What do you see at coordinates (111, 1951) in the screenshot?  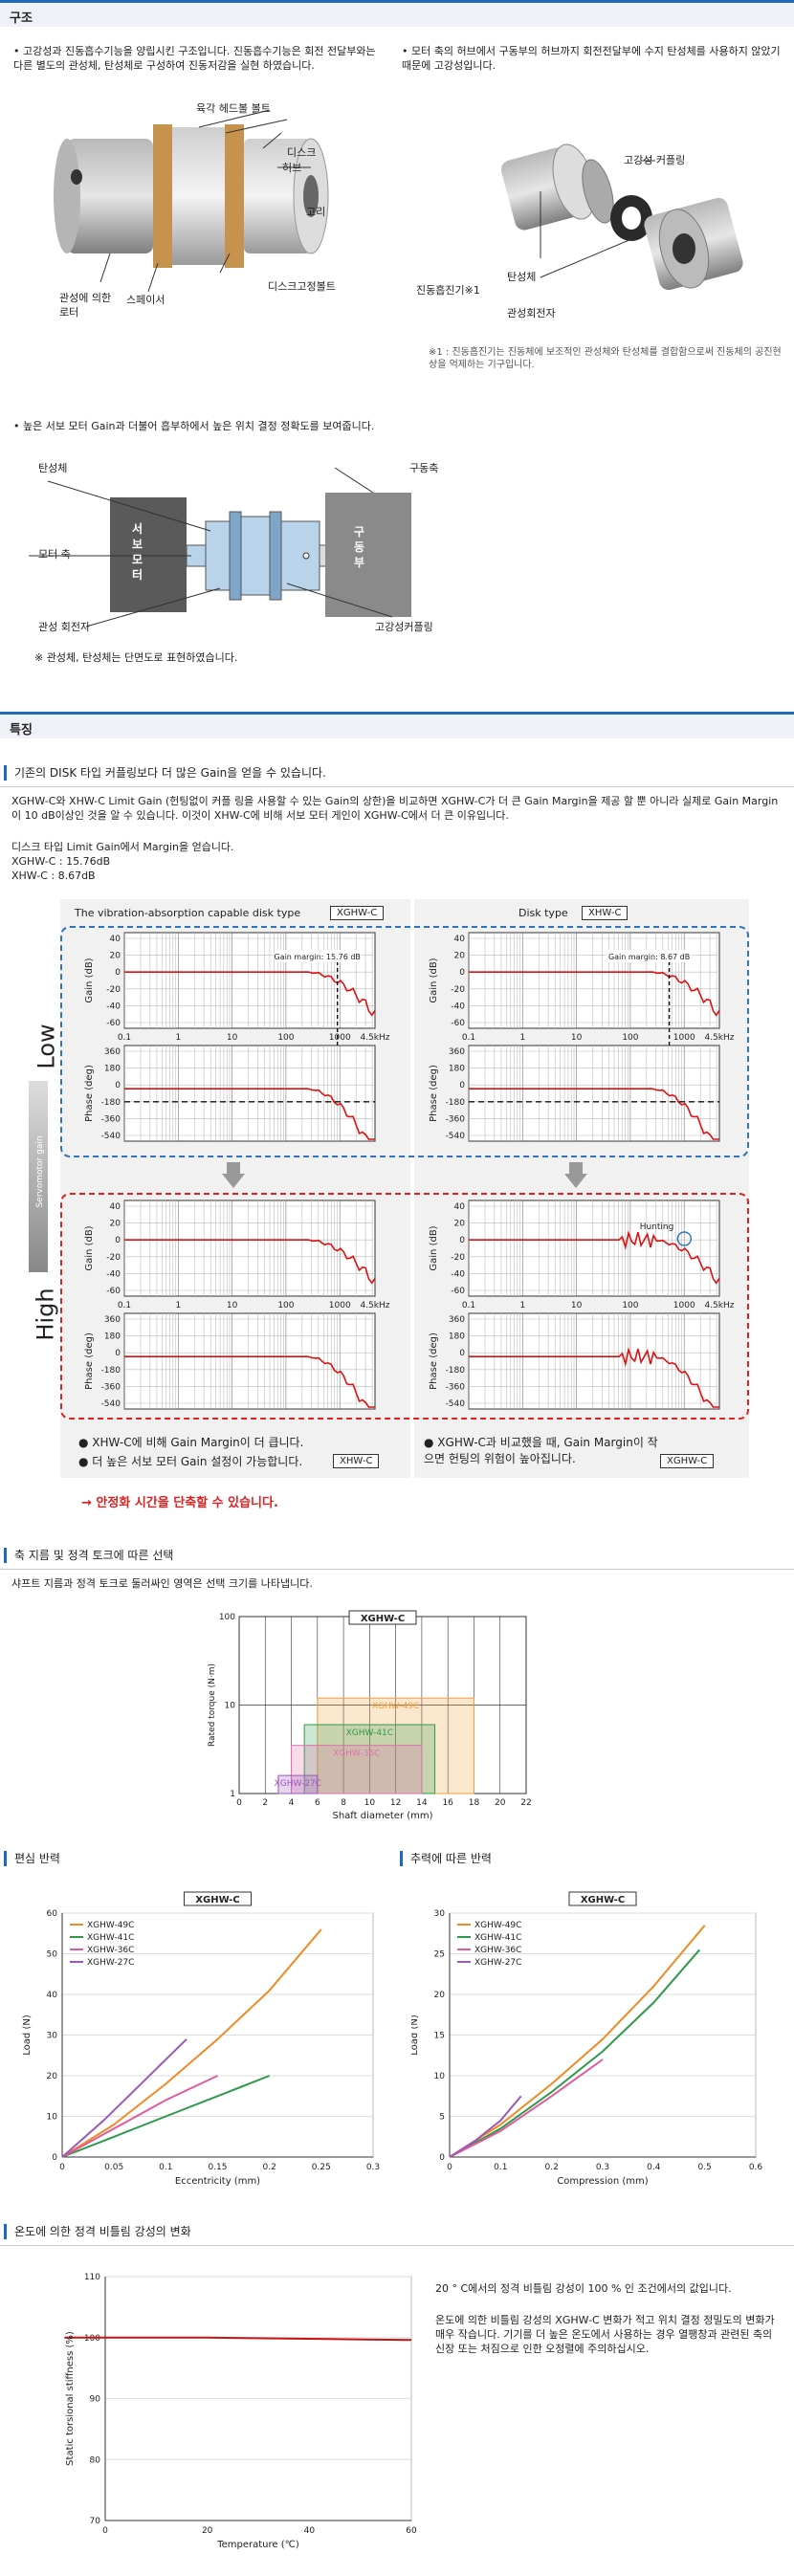 I see `legend-label: XGHW-36C` at bounding box center [111, 1951].